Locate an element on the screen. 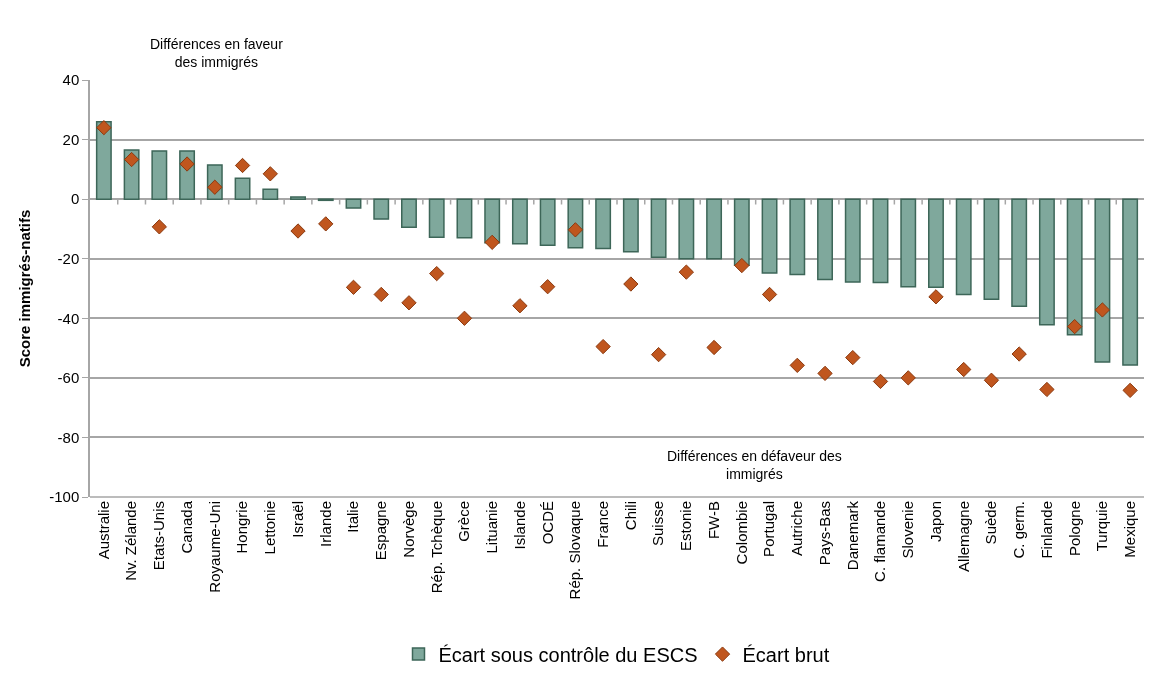  x-tick-label: Danemark is located at coordinates (852, 535).